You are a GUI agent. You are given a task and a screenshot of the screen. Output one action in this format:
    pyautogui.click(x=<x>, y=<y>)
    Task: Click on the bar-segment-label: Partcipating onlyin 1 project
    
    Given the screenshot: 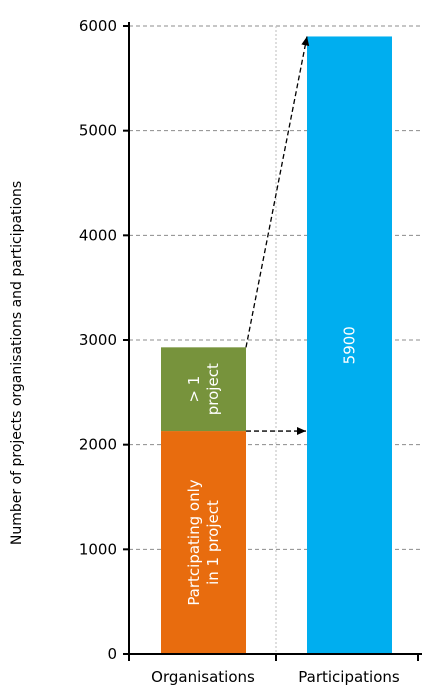 What is the action you would take?
    pyautogui.click(x=203, y=542)
    